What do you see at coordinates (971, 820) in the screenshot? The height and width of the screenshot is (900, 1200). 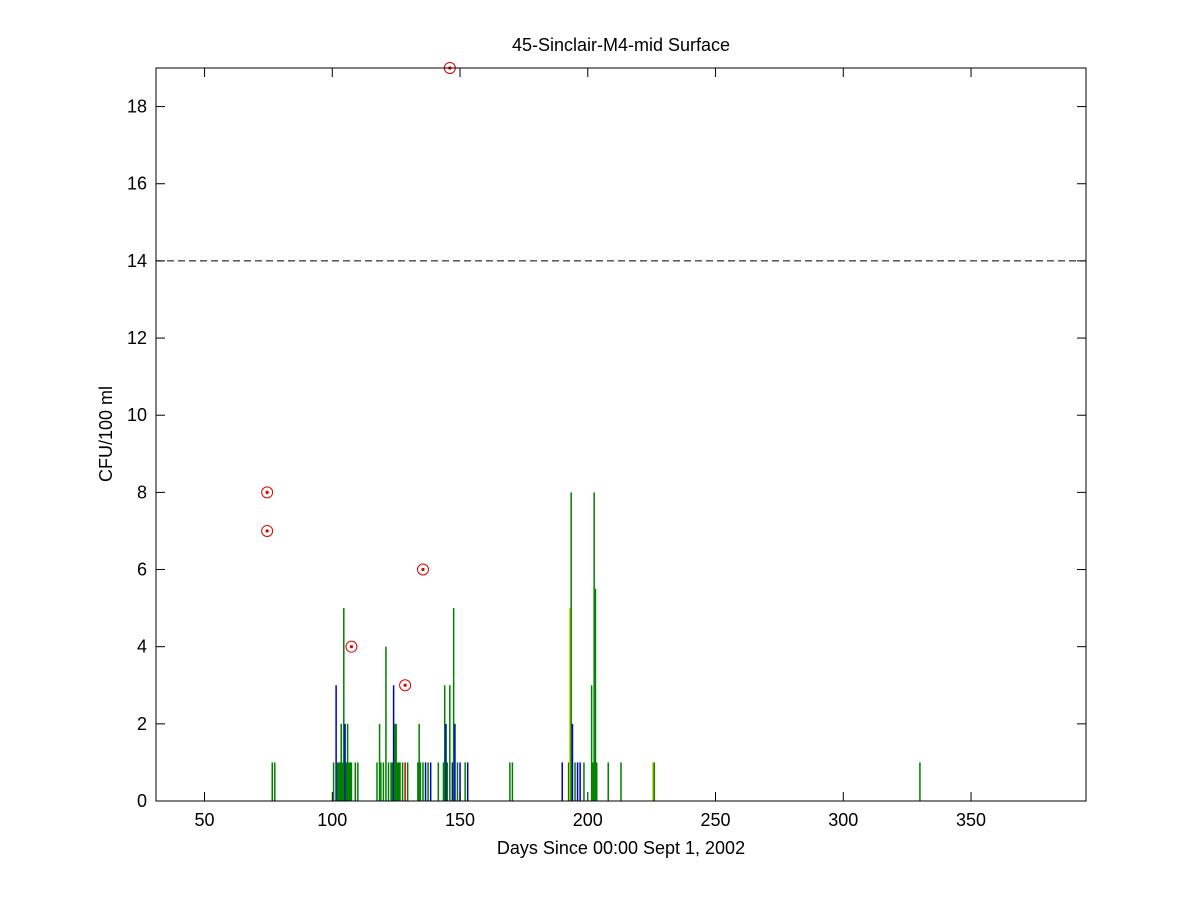 I see `x-tick-label: 350` at bounding box center [971, 820].